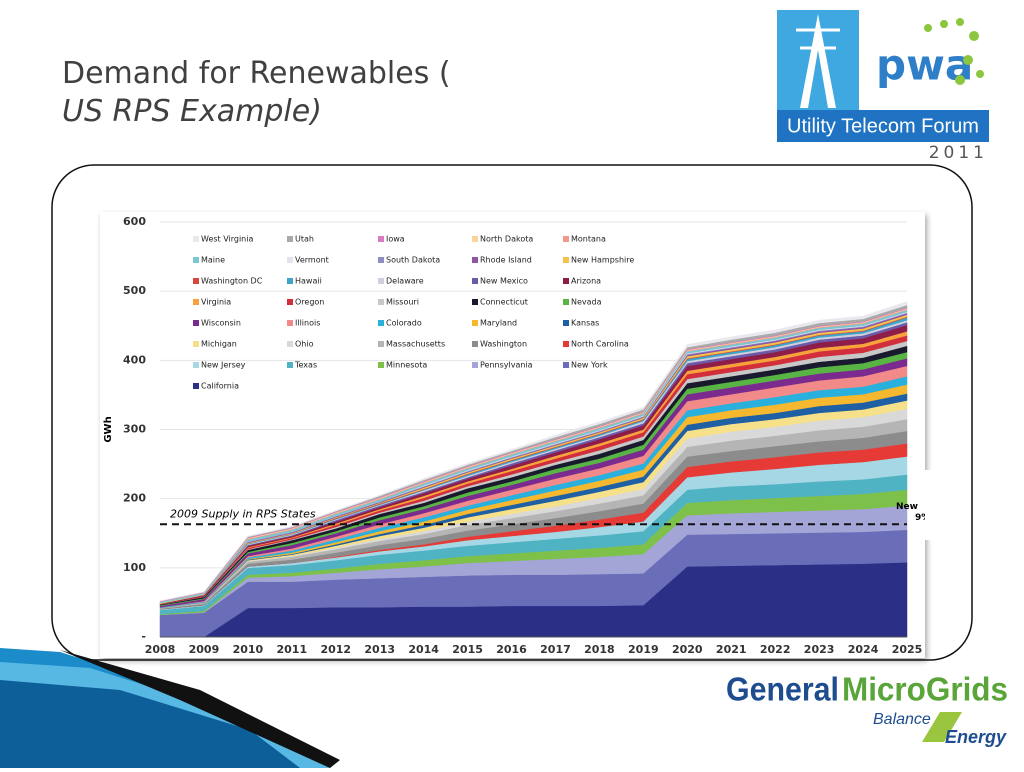 The height and width of the screenshot is (772, 1024). Describe the element at coordinates (221, 323) in the screenshot. I see `legend-label: Wisconsin` at that location.